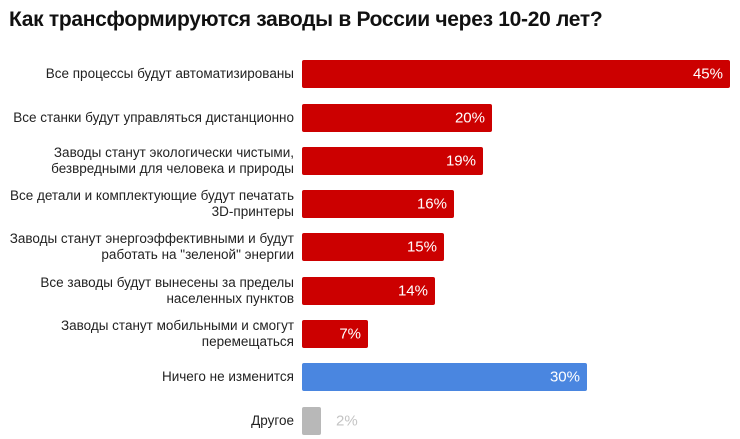 Image resolution: width=740 pixels, height=439 pixels. I want to click on label-line: Другое, so click(272, 420).